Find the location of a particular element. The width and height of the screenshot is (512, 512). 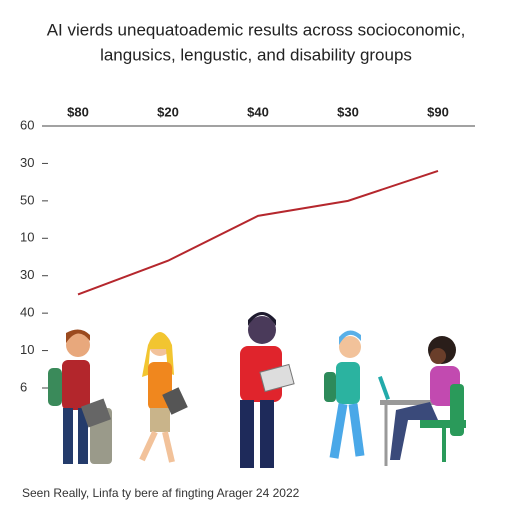

x-tick-label: $80 is located at coordinates (78, 111).